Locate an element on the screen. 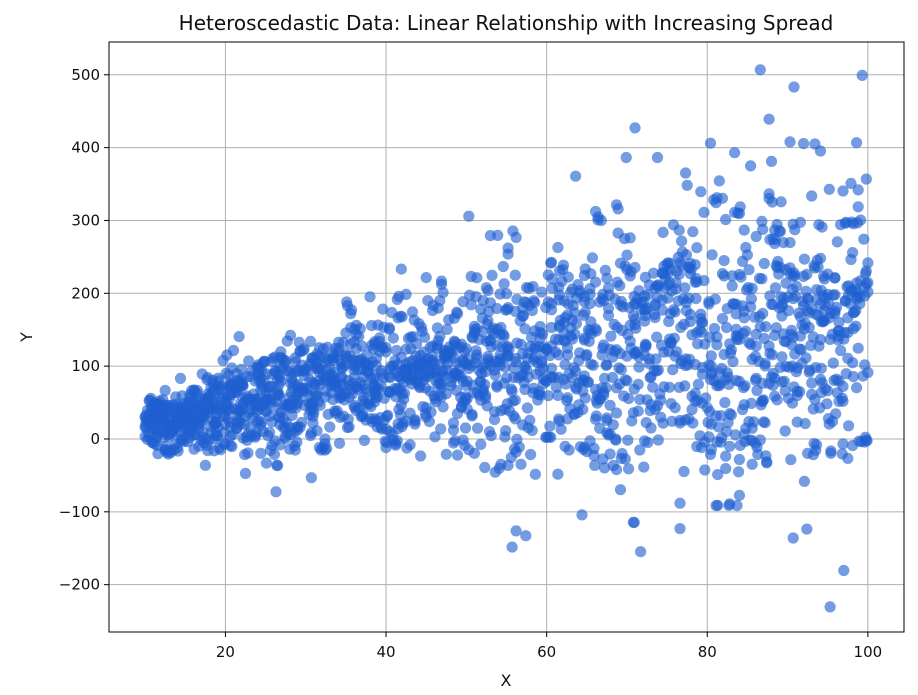  x-axis-label: X is located at coordinates (506, 680).